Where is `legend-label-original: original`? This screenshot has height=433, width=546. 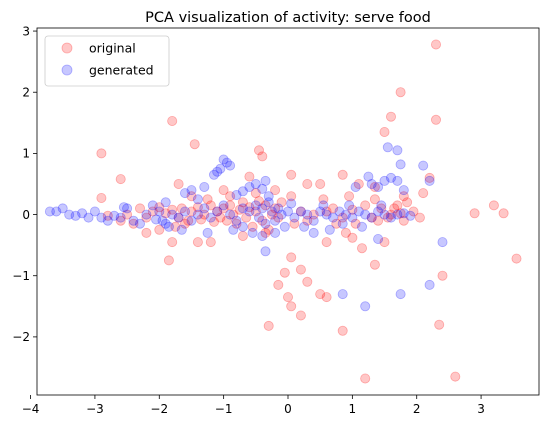 legend-label-original: original is located at coordinates (112, 48).